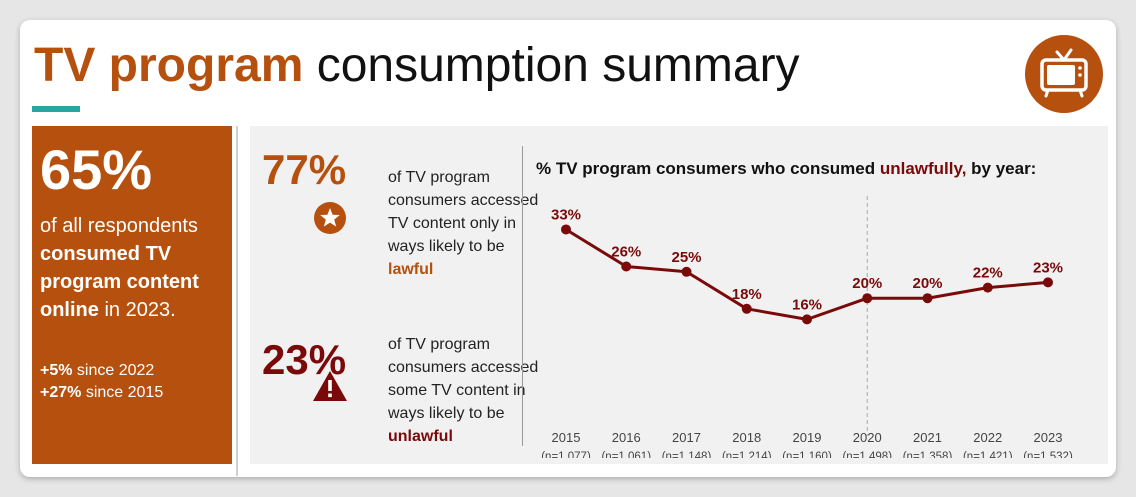 The height and width of the screenshot is (497, 1136). Describe the element at coordinates (61, 392) in the screenshot. I see `change-2-value: +27%` at that location.